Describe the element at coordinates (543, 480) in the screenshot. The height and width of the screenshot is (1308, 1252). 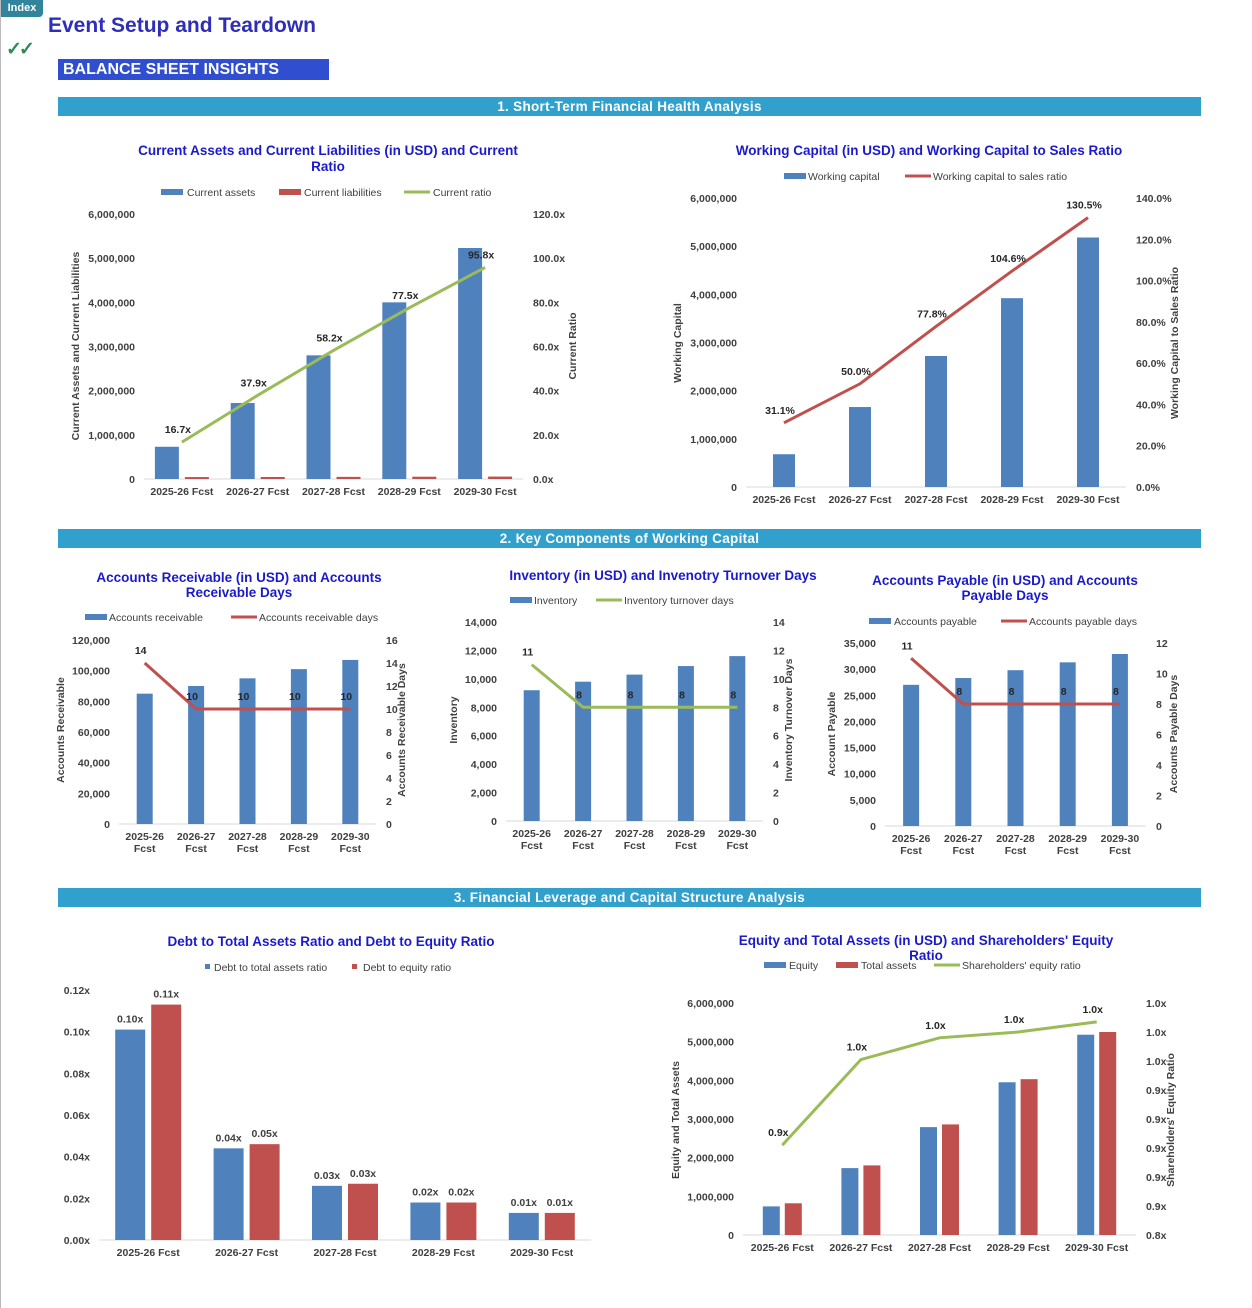
I see `y2-tick-label: 0.0x` at that location.